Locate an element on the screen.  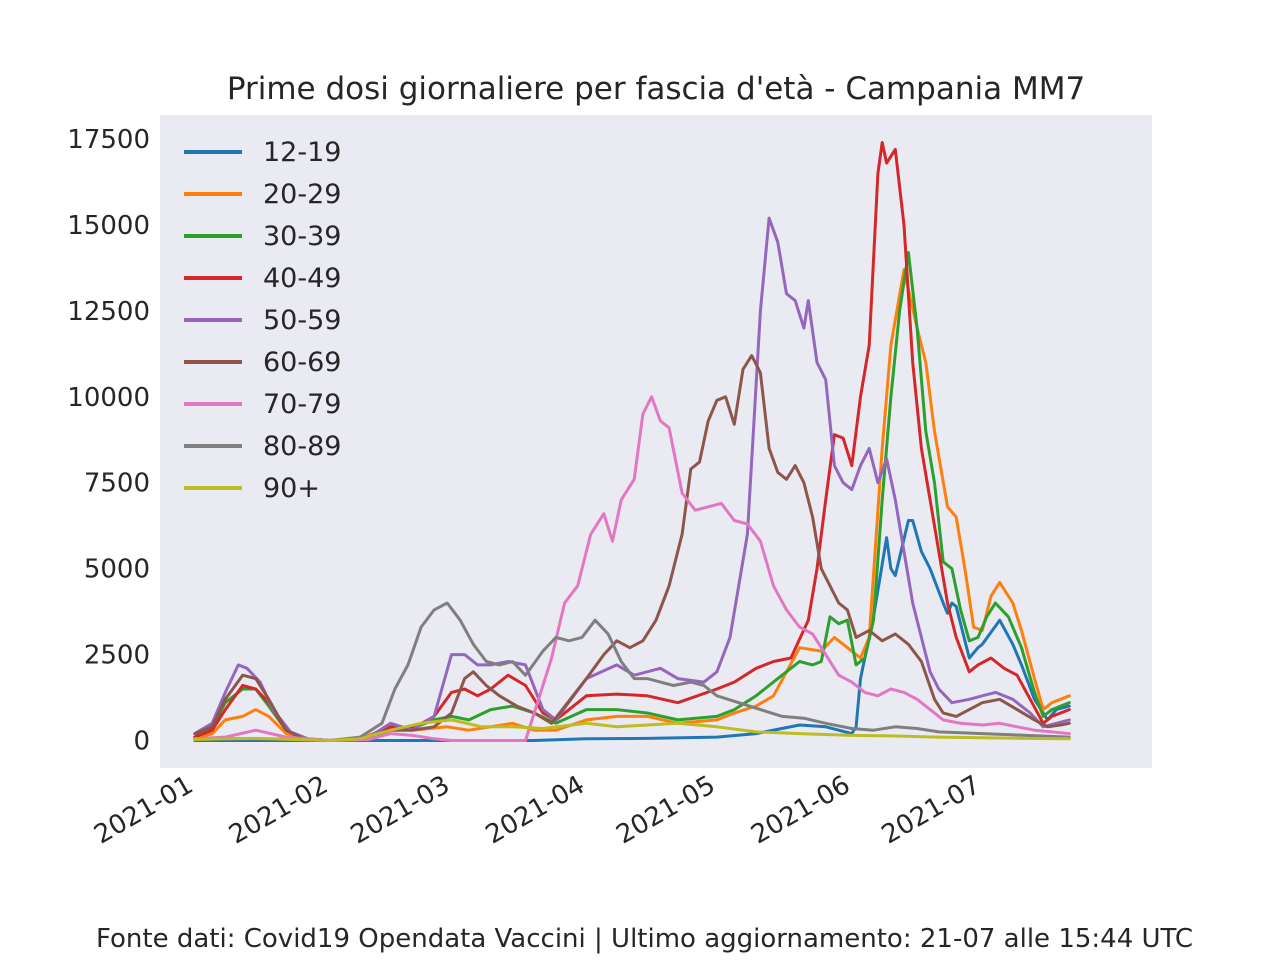
y-tick-label: 2500 is located at coordinates (117, 656).